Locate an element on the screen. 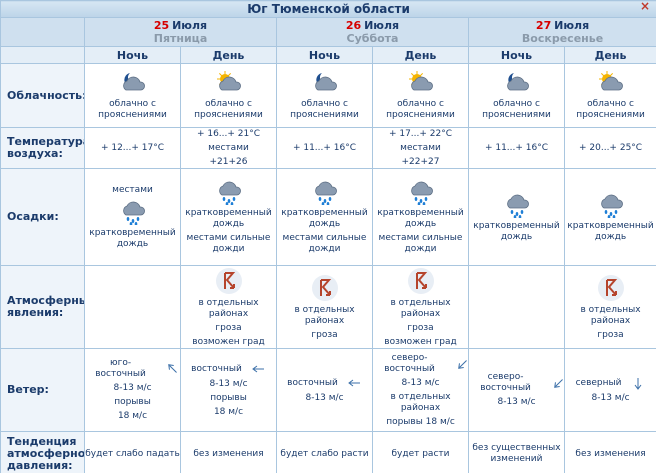 This screenshot has width=656, height=473. cell-text: без изменения is located at coordinates (228, 453).